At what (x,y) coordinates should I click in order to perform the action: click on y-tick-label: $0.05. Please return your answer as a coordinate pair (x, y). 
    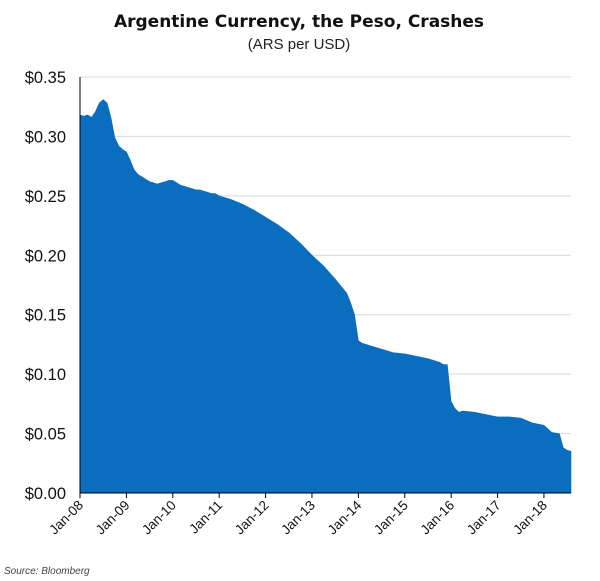
    Looking at the image, I should click on (45, 435).